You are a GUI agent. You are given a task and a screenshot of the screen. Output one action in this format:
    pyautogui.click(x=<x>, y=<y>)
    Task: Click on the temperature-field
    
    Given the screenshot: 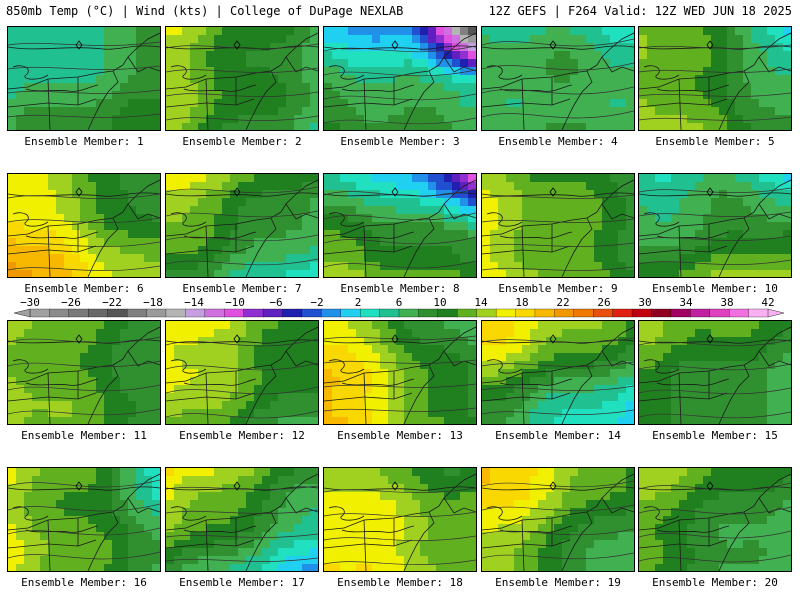 What is the action you would take?
    pyautogui.click(x=715, y=78)
    